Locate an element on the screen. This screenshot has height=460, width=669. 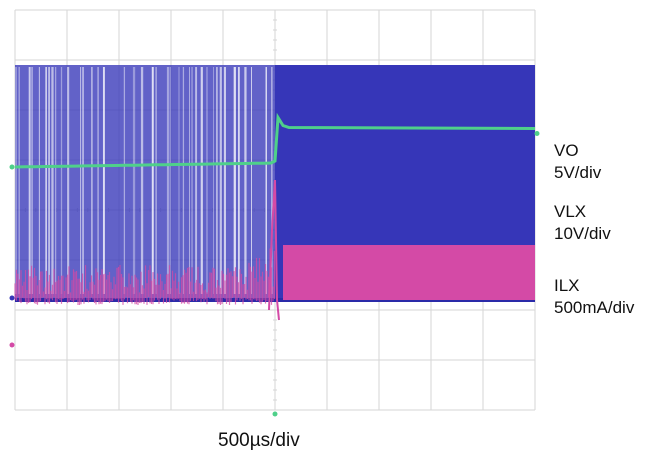
vlx-ground-marker is located at coordinates (12, 298).